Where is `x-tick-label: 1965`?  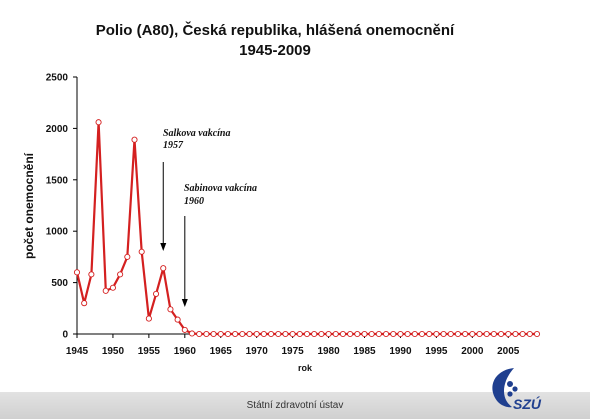
x-tick-label: 1965 is located at coordinates (221, 351).